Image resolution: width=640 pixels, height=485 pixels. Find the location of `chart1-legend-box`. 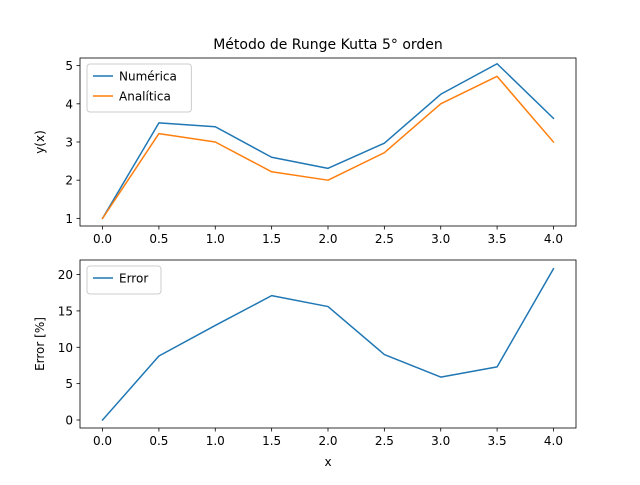

chart1-legend-box is located at coordinates (139, 88).